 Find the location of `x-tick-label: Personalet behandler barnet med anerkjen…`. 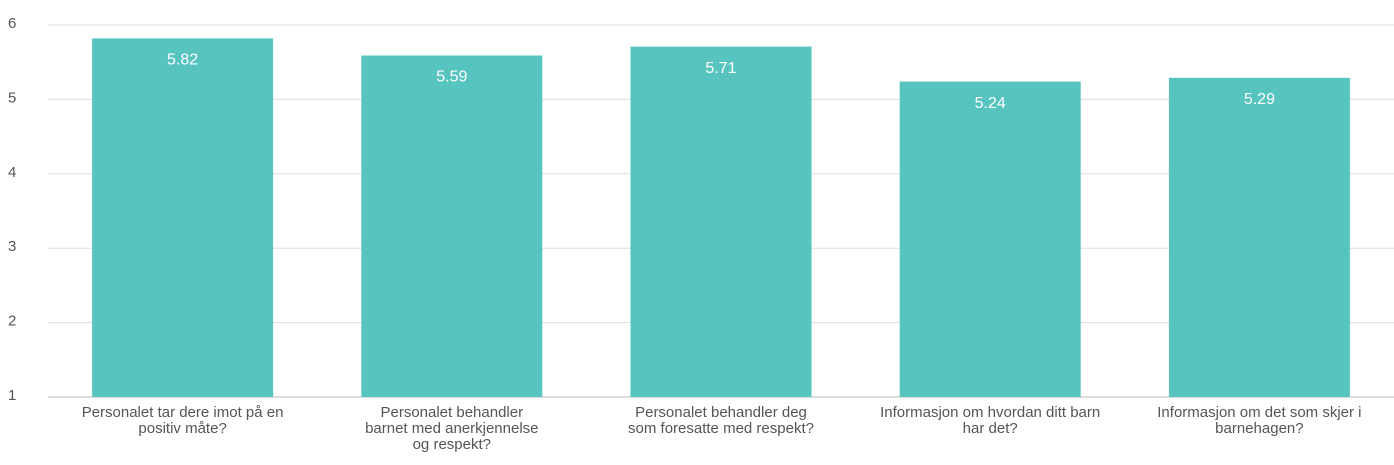

x-tick-label: Personalet behandler barnet med anerkjen… is located at coordinates (452, 428).